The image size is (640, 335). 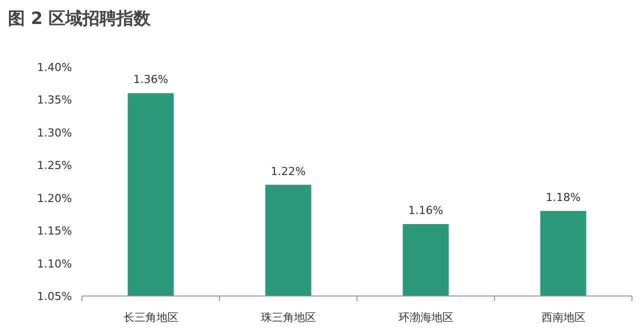 What do you see at coordinates (426, 317) in the screenshot?
I see `x-tick-label: 环渤海地区` at bounding box center [426, 317].